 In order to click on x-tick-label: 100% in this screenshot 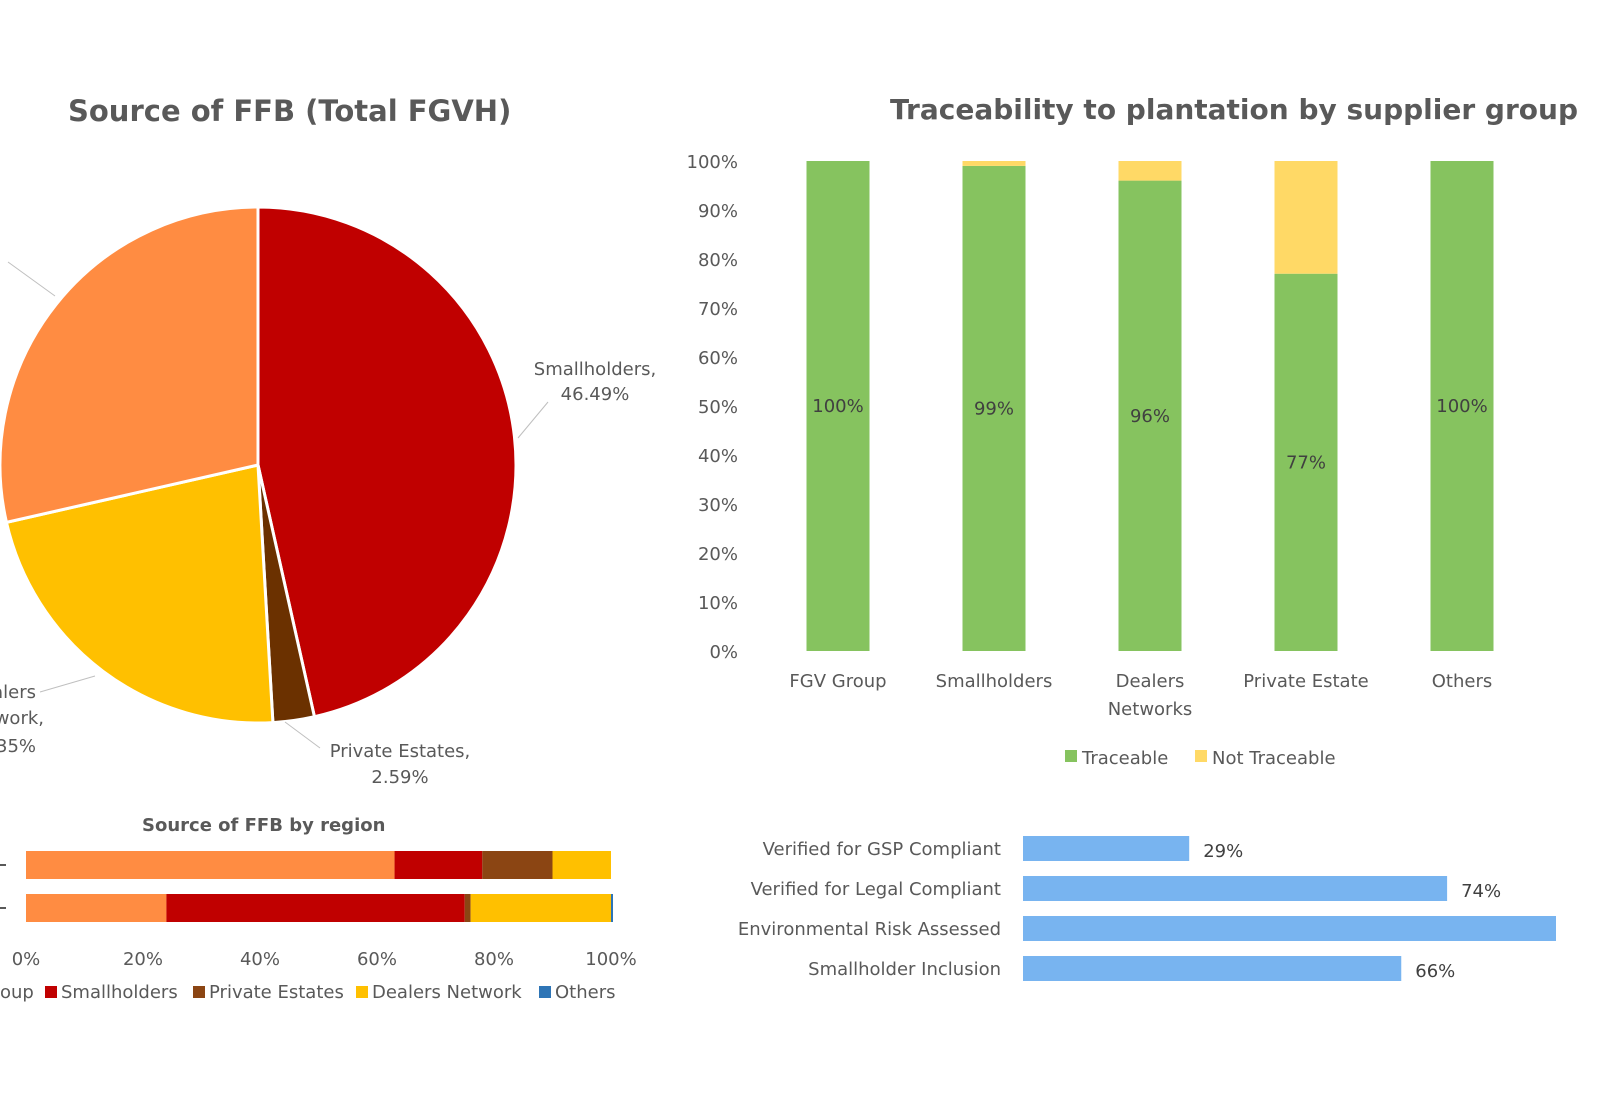, I will do `click(610, 959)`.